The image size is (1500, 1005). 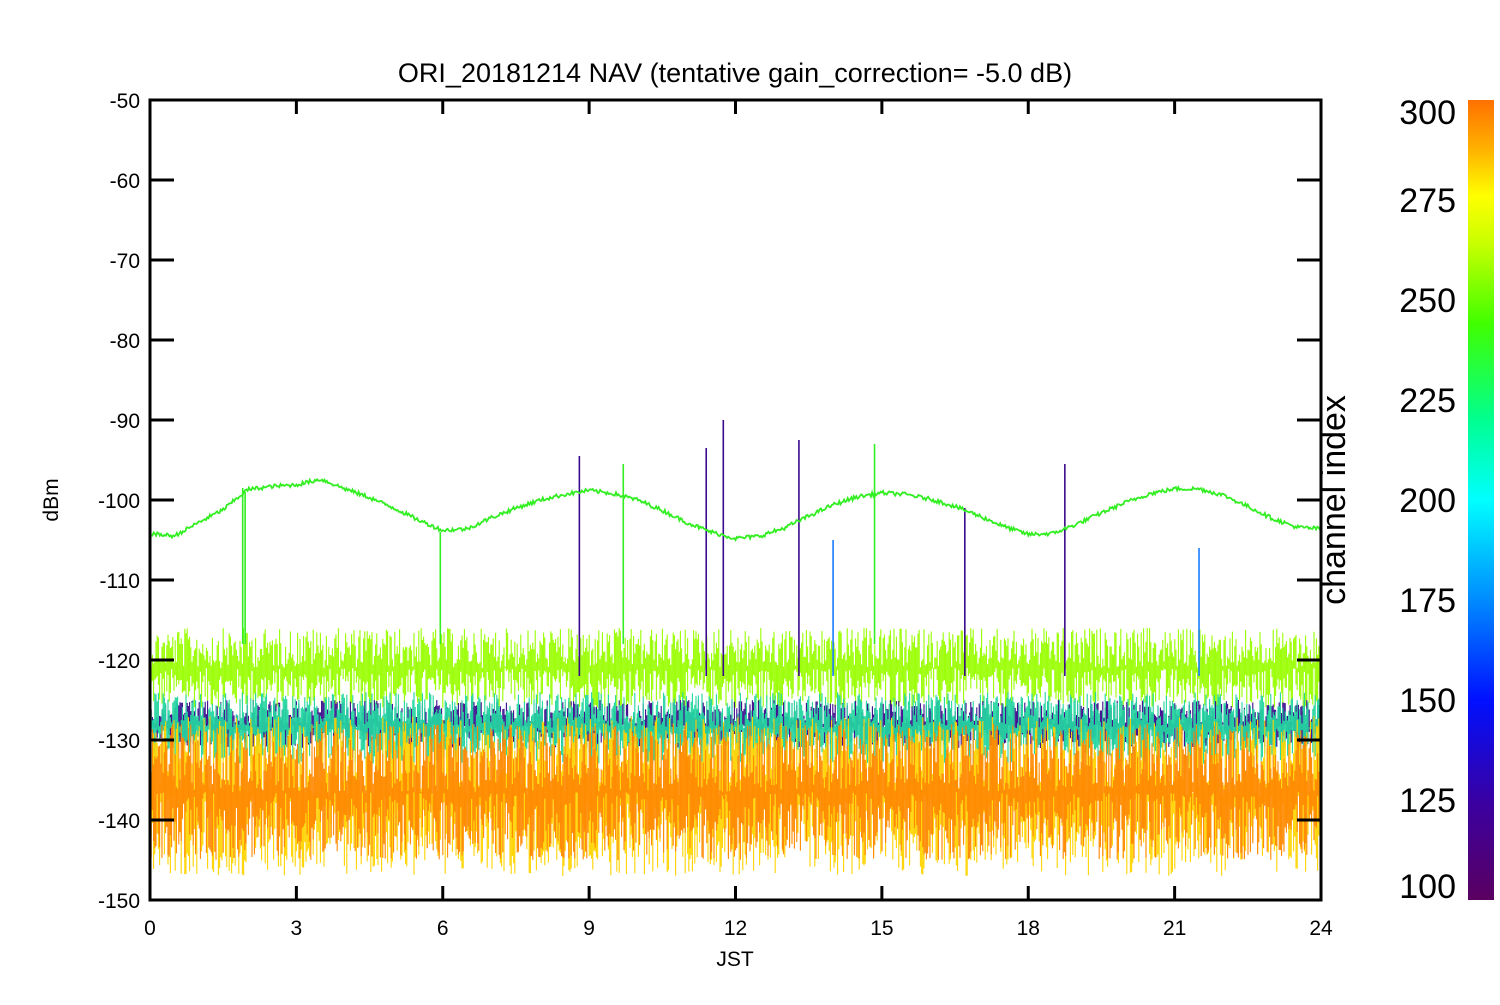 What do you see at coordinates (1427, 301) in the screenshot?
I see `colorbar-tick-label-250: 250` at bounding box center [1427, 301].